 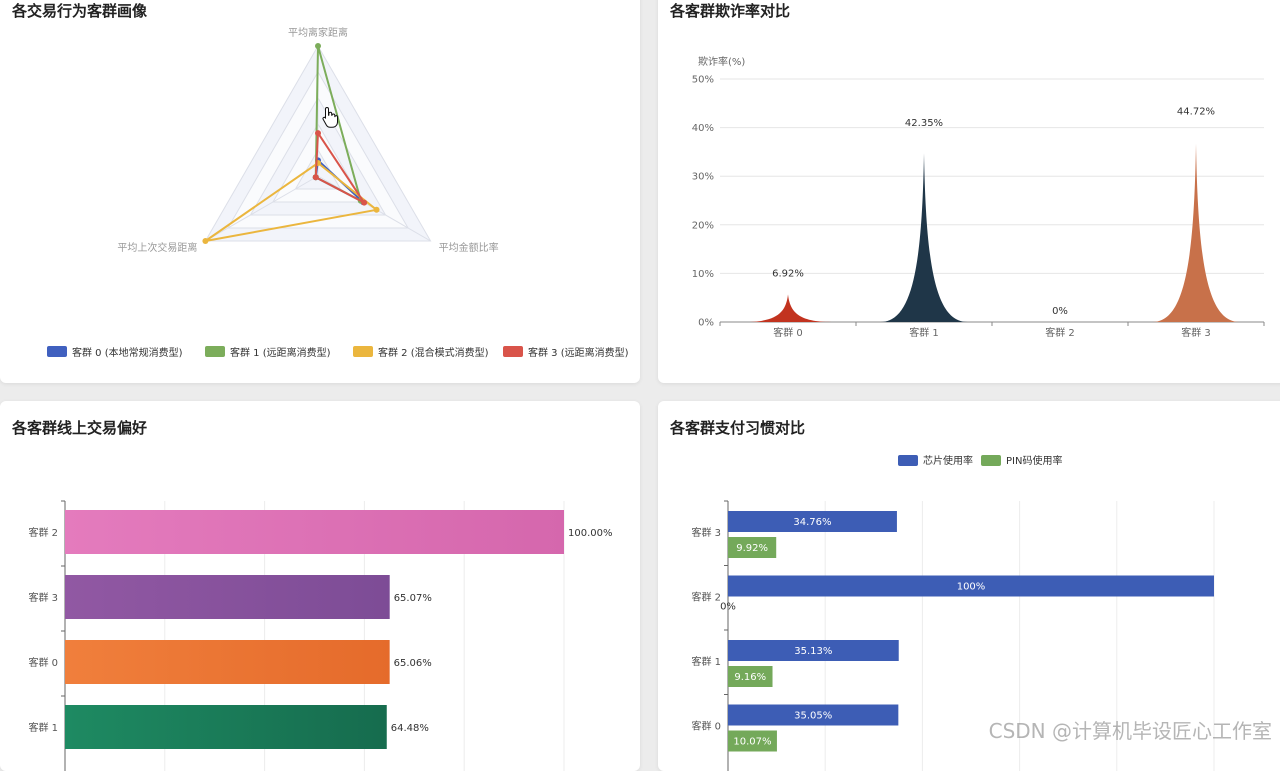 I want to click on data-label: 65.07%, so click(x=413, y=598).